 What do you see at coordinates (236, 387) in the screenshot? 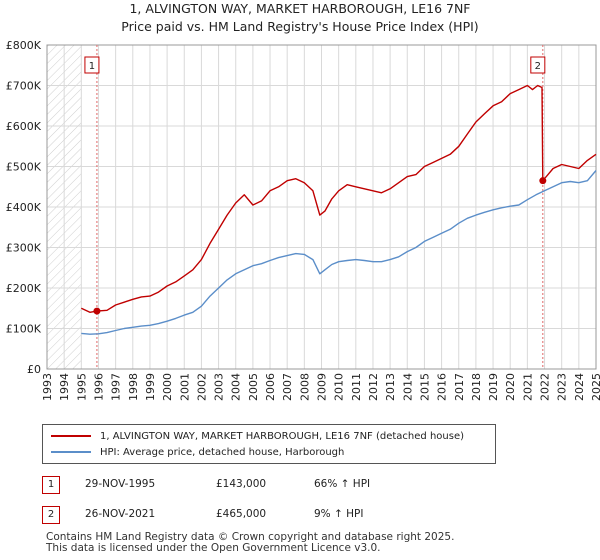
I see `x-tick-label: 2004` at bounding box center [236, 387].